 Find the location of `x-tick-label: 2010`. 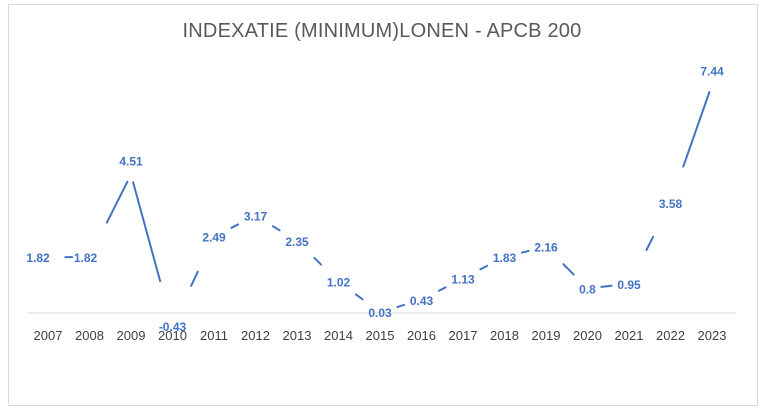

x-tick-label: 2010 is located at coordinates (172, 335).